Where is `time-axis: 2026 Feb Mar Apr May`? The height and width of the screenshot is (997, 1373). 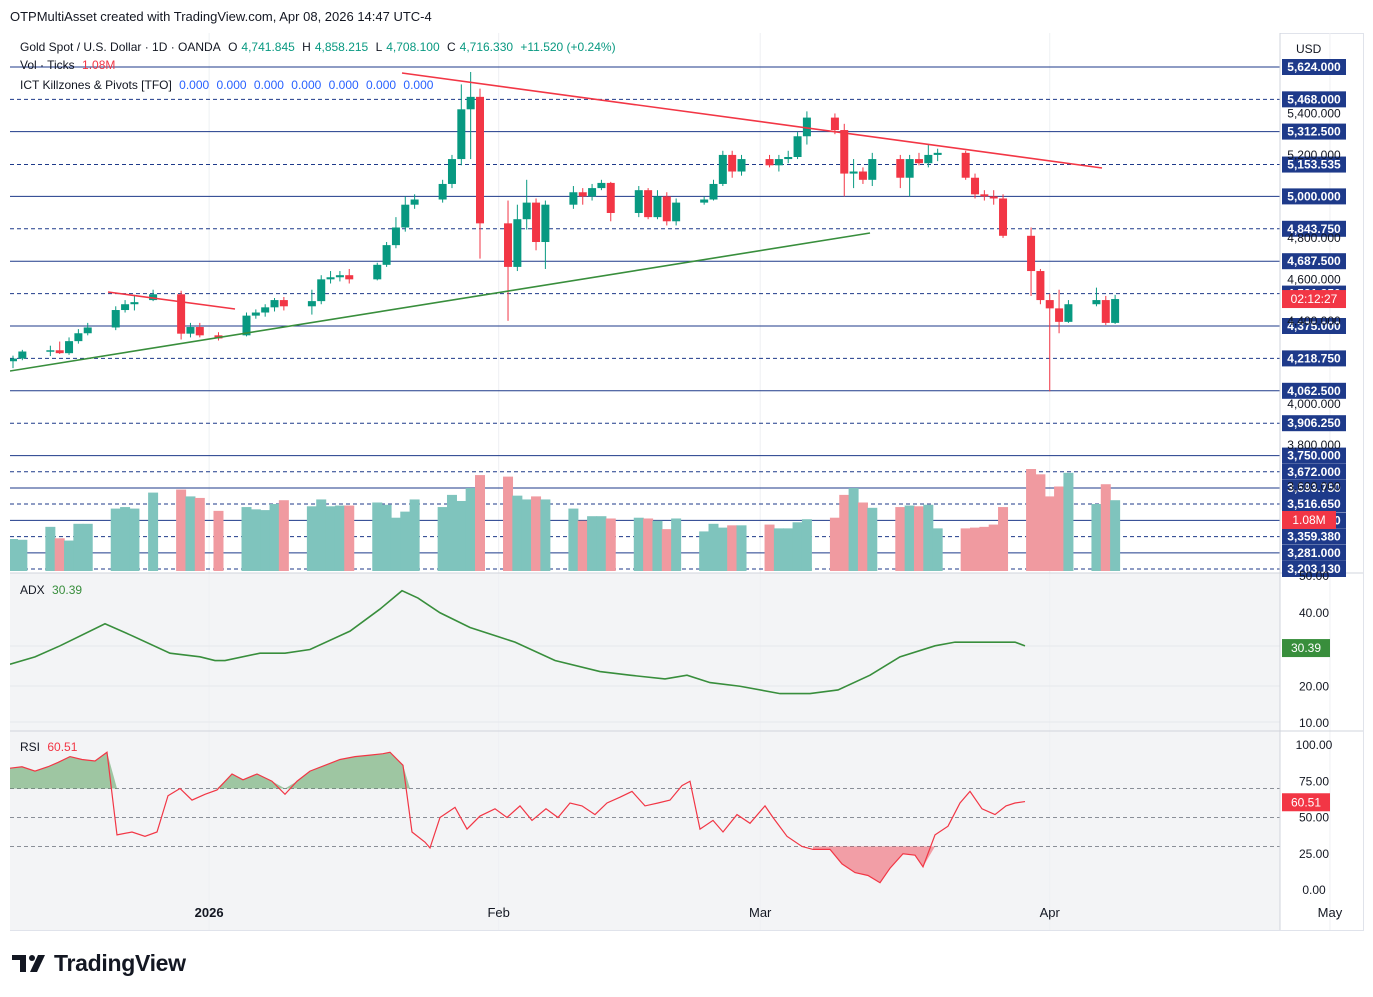
time-axis: 2026 Feb Mar Apr May is located at coordinates (769, 912).